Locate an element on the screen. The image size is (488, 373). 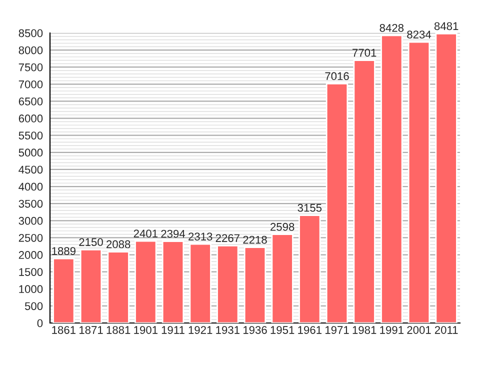
x-tick-label: 1951 is located at coordinates (282, 330).